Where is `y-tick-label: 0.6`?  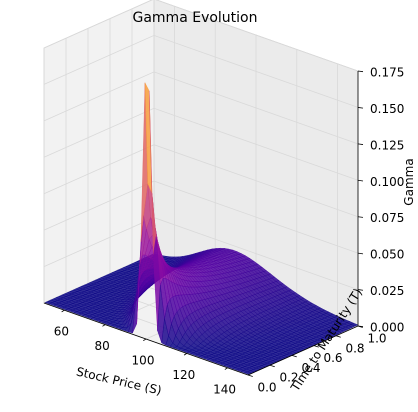
y-tick-label: 0.6 is located at coordinates (332, 358).